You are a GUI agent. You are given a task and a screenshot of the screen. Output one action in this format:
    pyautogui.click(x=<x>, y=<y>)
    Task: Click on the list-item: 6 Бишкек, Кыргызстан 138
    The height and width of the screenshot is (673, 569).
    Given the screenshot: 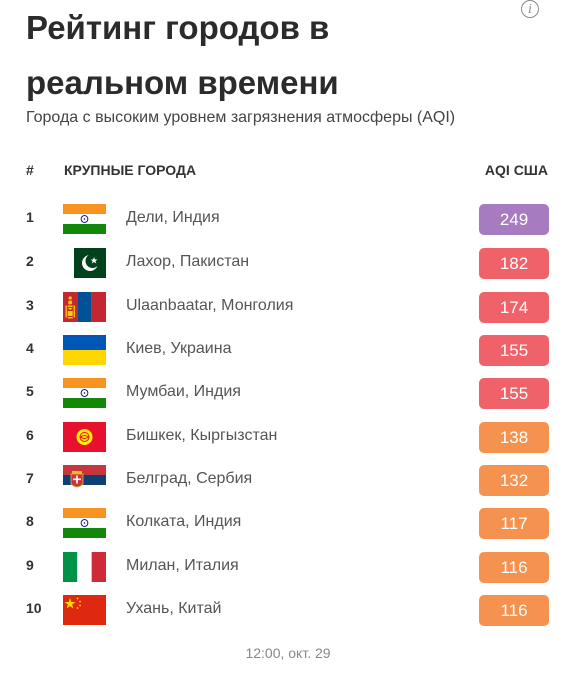 What is the action you would take?
    pyautogui.click(x=284, y=437)
    